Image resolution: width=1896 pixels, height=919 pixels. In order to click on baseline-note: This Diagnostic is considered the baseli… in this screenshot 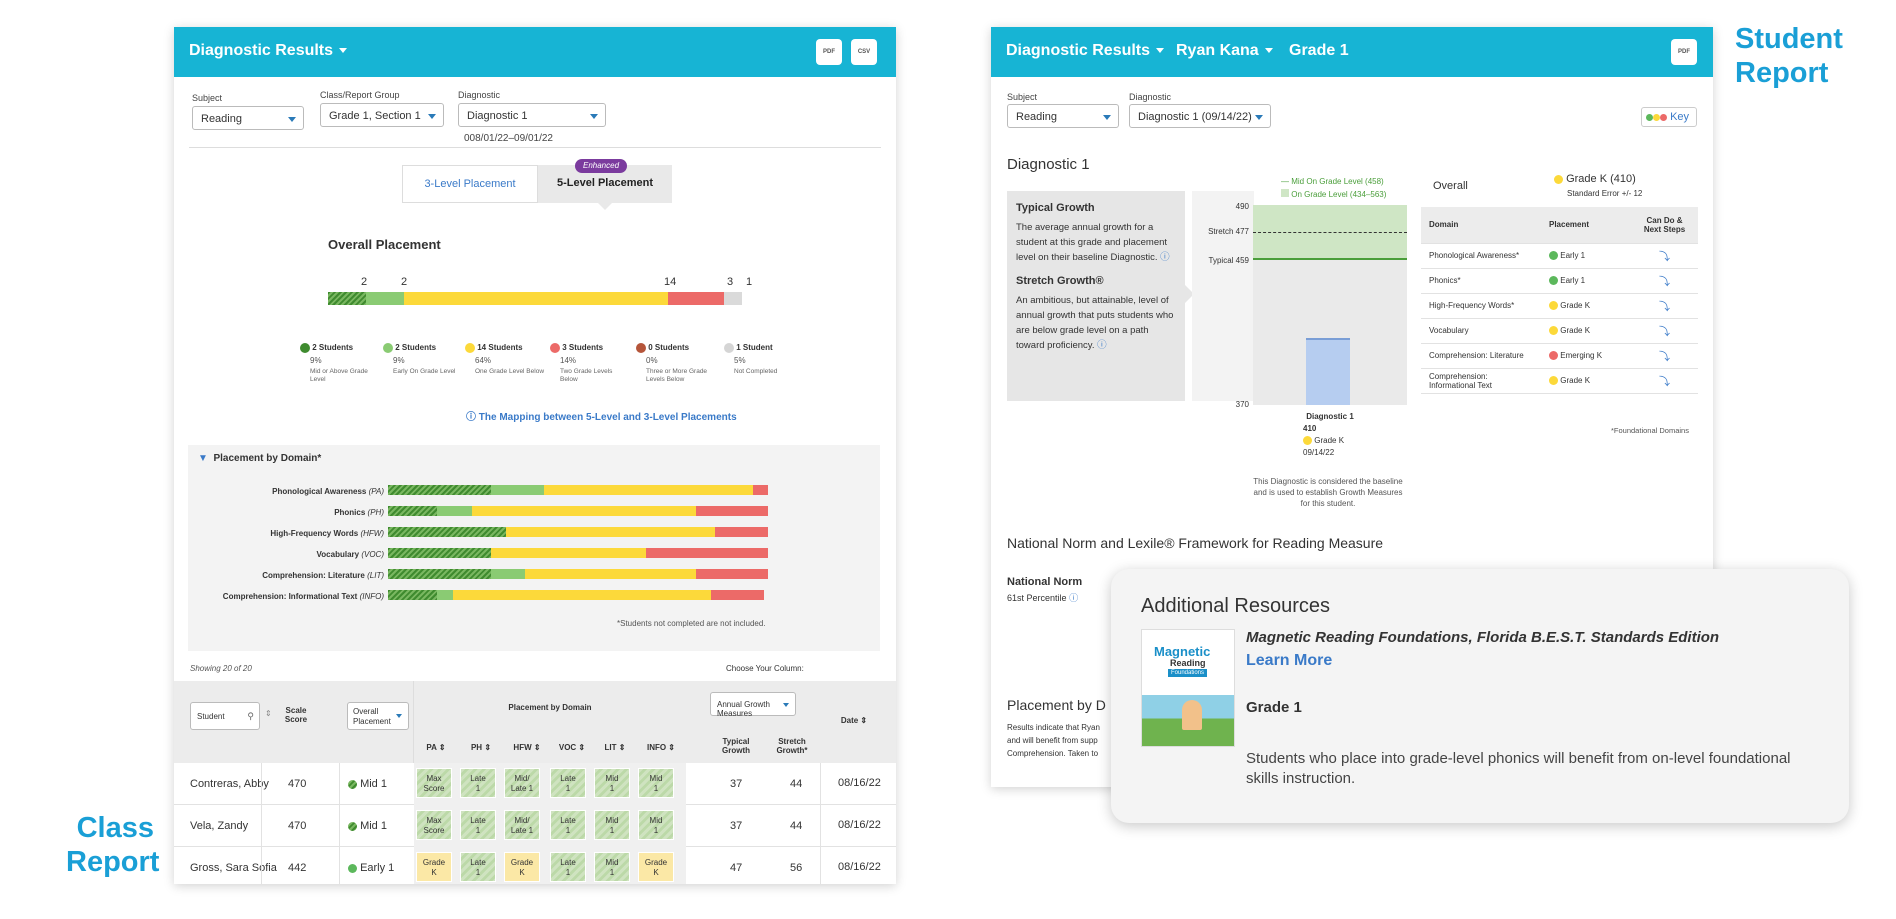, I will do `click(1328, 492)`.